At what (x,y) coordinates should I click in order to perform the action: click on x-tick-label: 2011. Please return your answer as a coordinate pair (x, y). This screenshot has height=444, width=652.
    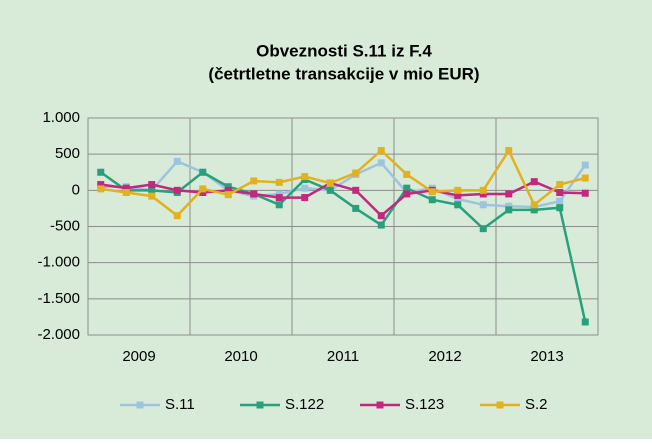
    Looking at the image, I should click on (343, 356).